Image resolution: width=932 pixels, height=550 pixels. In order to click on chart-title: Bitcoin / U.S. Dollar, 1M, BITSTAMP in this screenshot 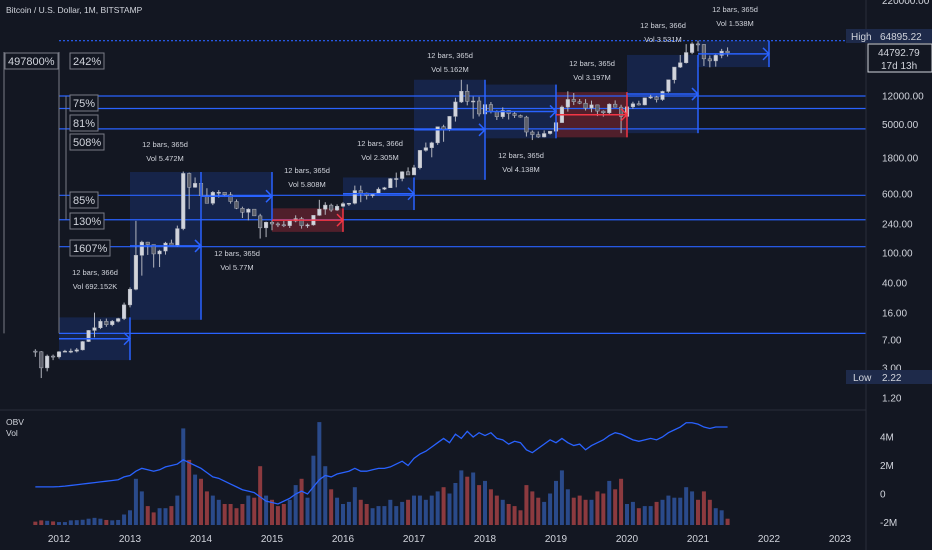, I will do `click(74, 10)`.